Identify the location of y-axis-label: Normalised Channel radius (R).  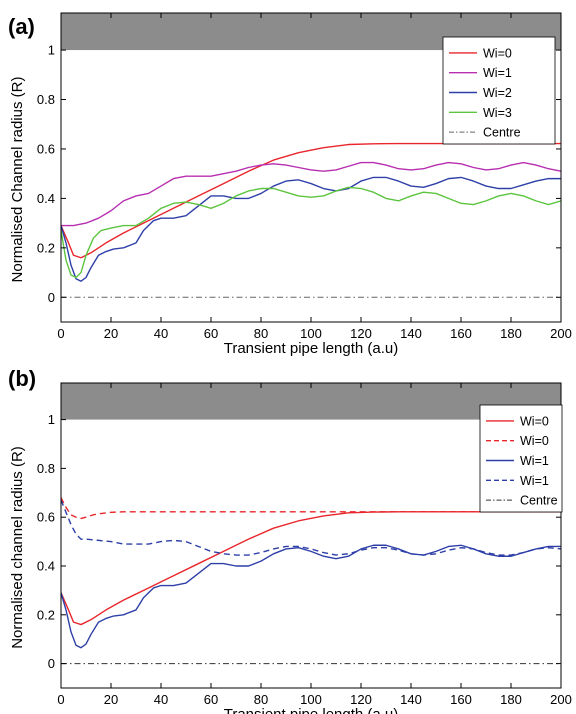
(17, 180).